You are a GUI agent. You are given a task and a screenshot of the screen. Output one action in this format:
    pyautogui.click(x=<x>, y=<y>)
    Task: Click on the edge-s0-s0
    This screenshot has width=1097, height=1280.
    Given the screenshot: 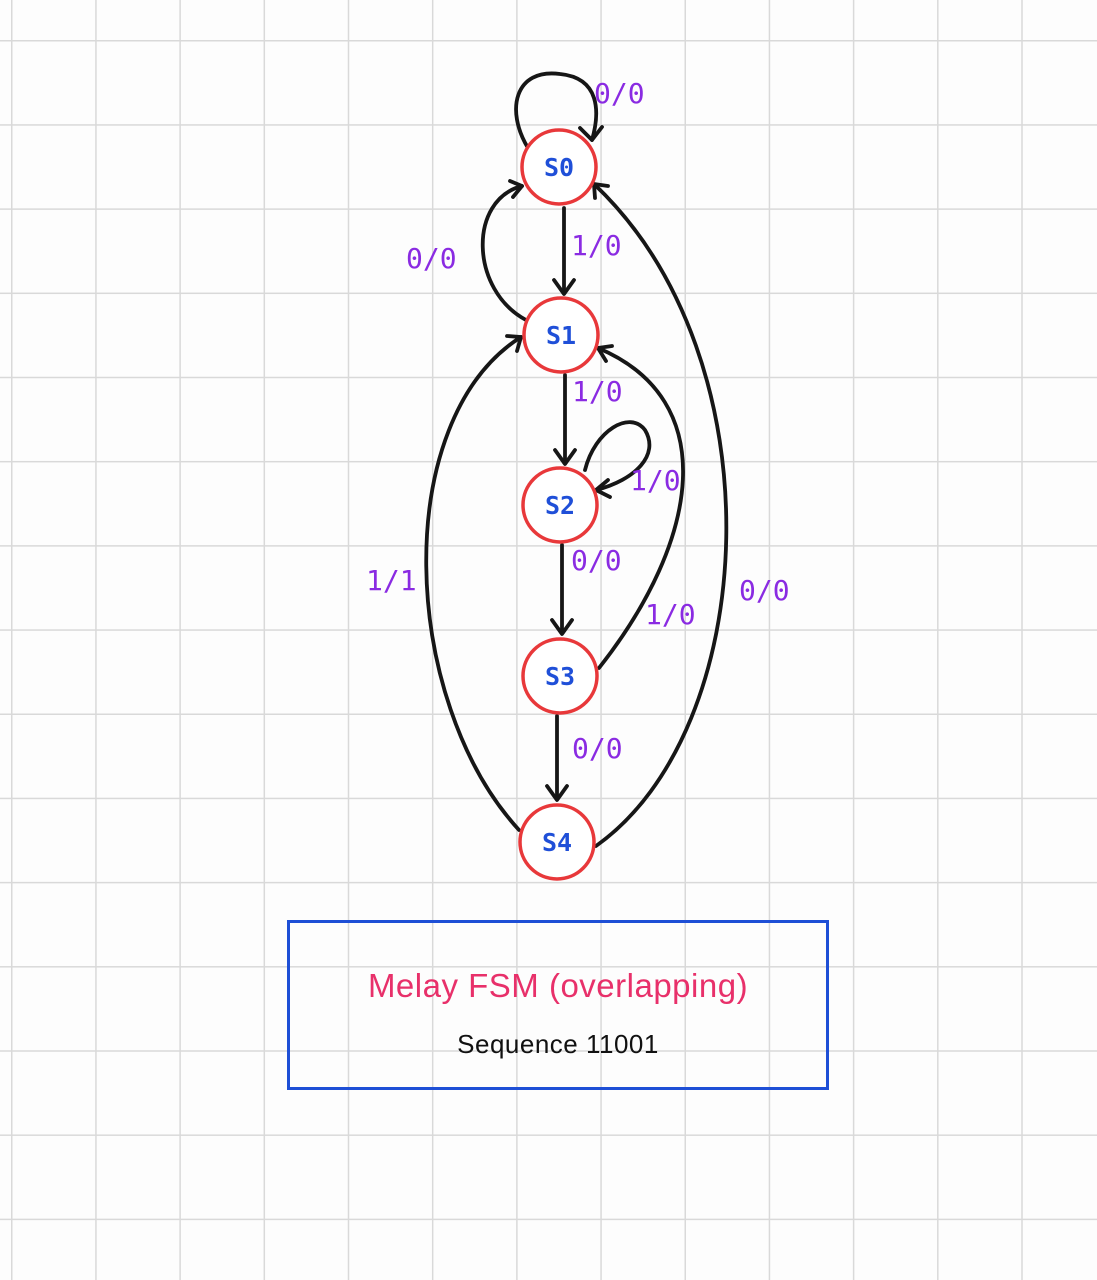 What is the action you would take?
    pyautogui.click(x=556, y=110)
    